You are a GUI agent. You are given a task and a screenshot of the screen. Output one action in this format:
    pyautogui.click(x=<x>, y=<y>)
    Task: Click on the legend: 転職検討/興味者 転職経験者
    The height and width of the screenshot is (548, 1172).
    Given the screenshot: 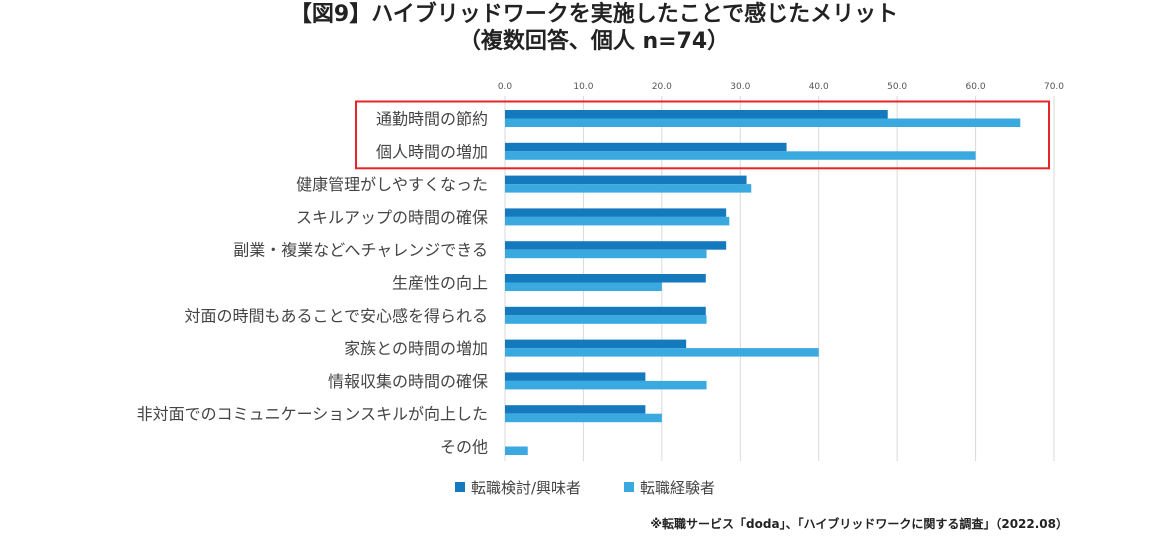 What is the action you would take?
    pyautogui.click(x=585, y=488)
    